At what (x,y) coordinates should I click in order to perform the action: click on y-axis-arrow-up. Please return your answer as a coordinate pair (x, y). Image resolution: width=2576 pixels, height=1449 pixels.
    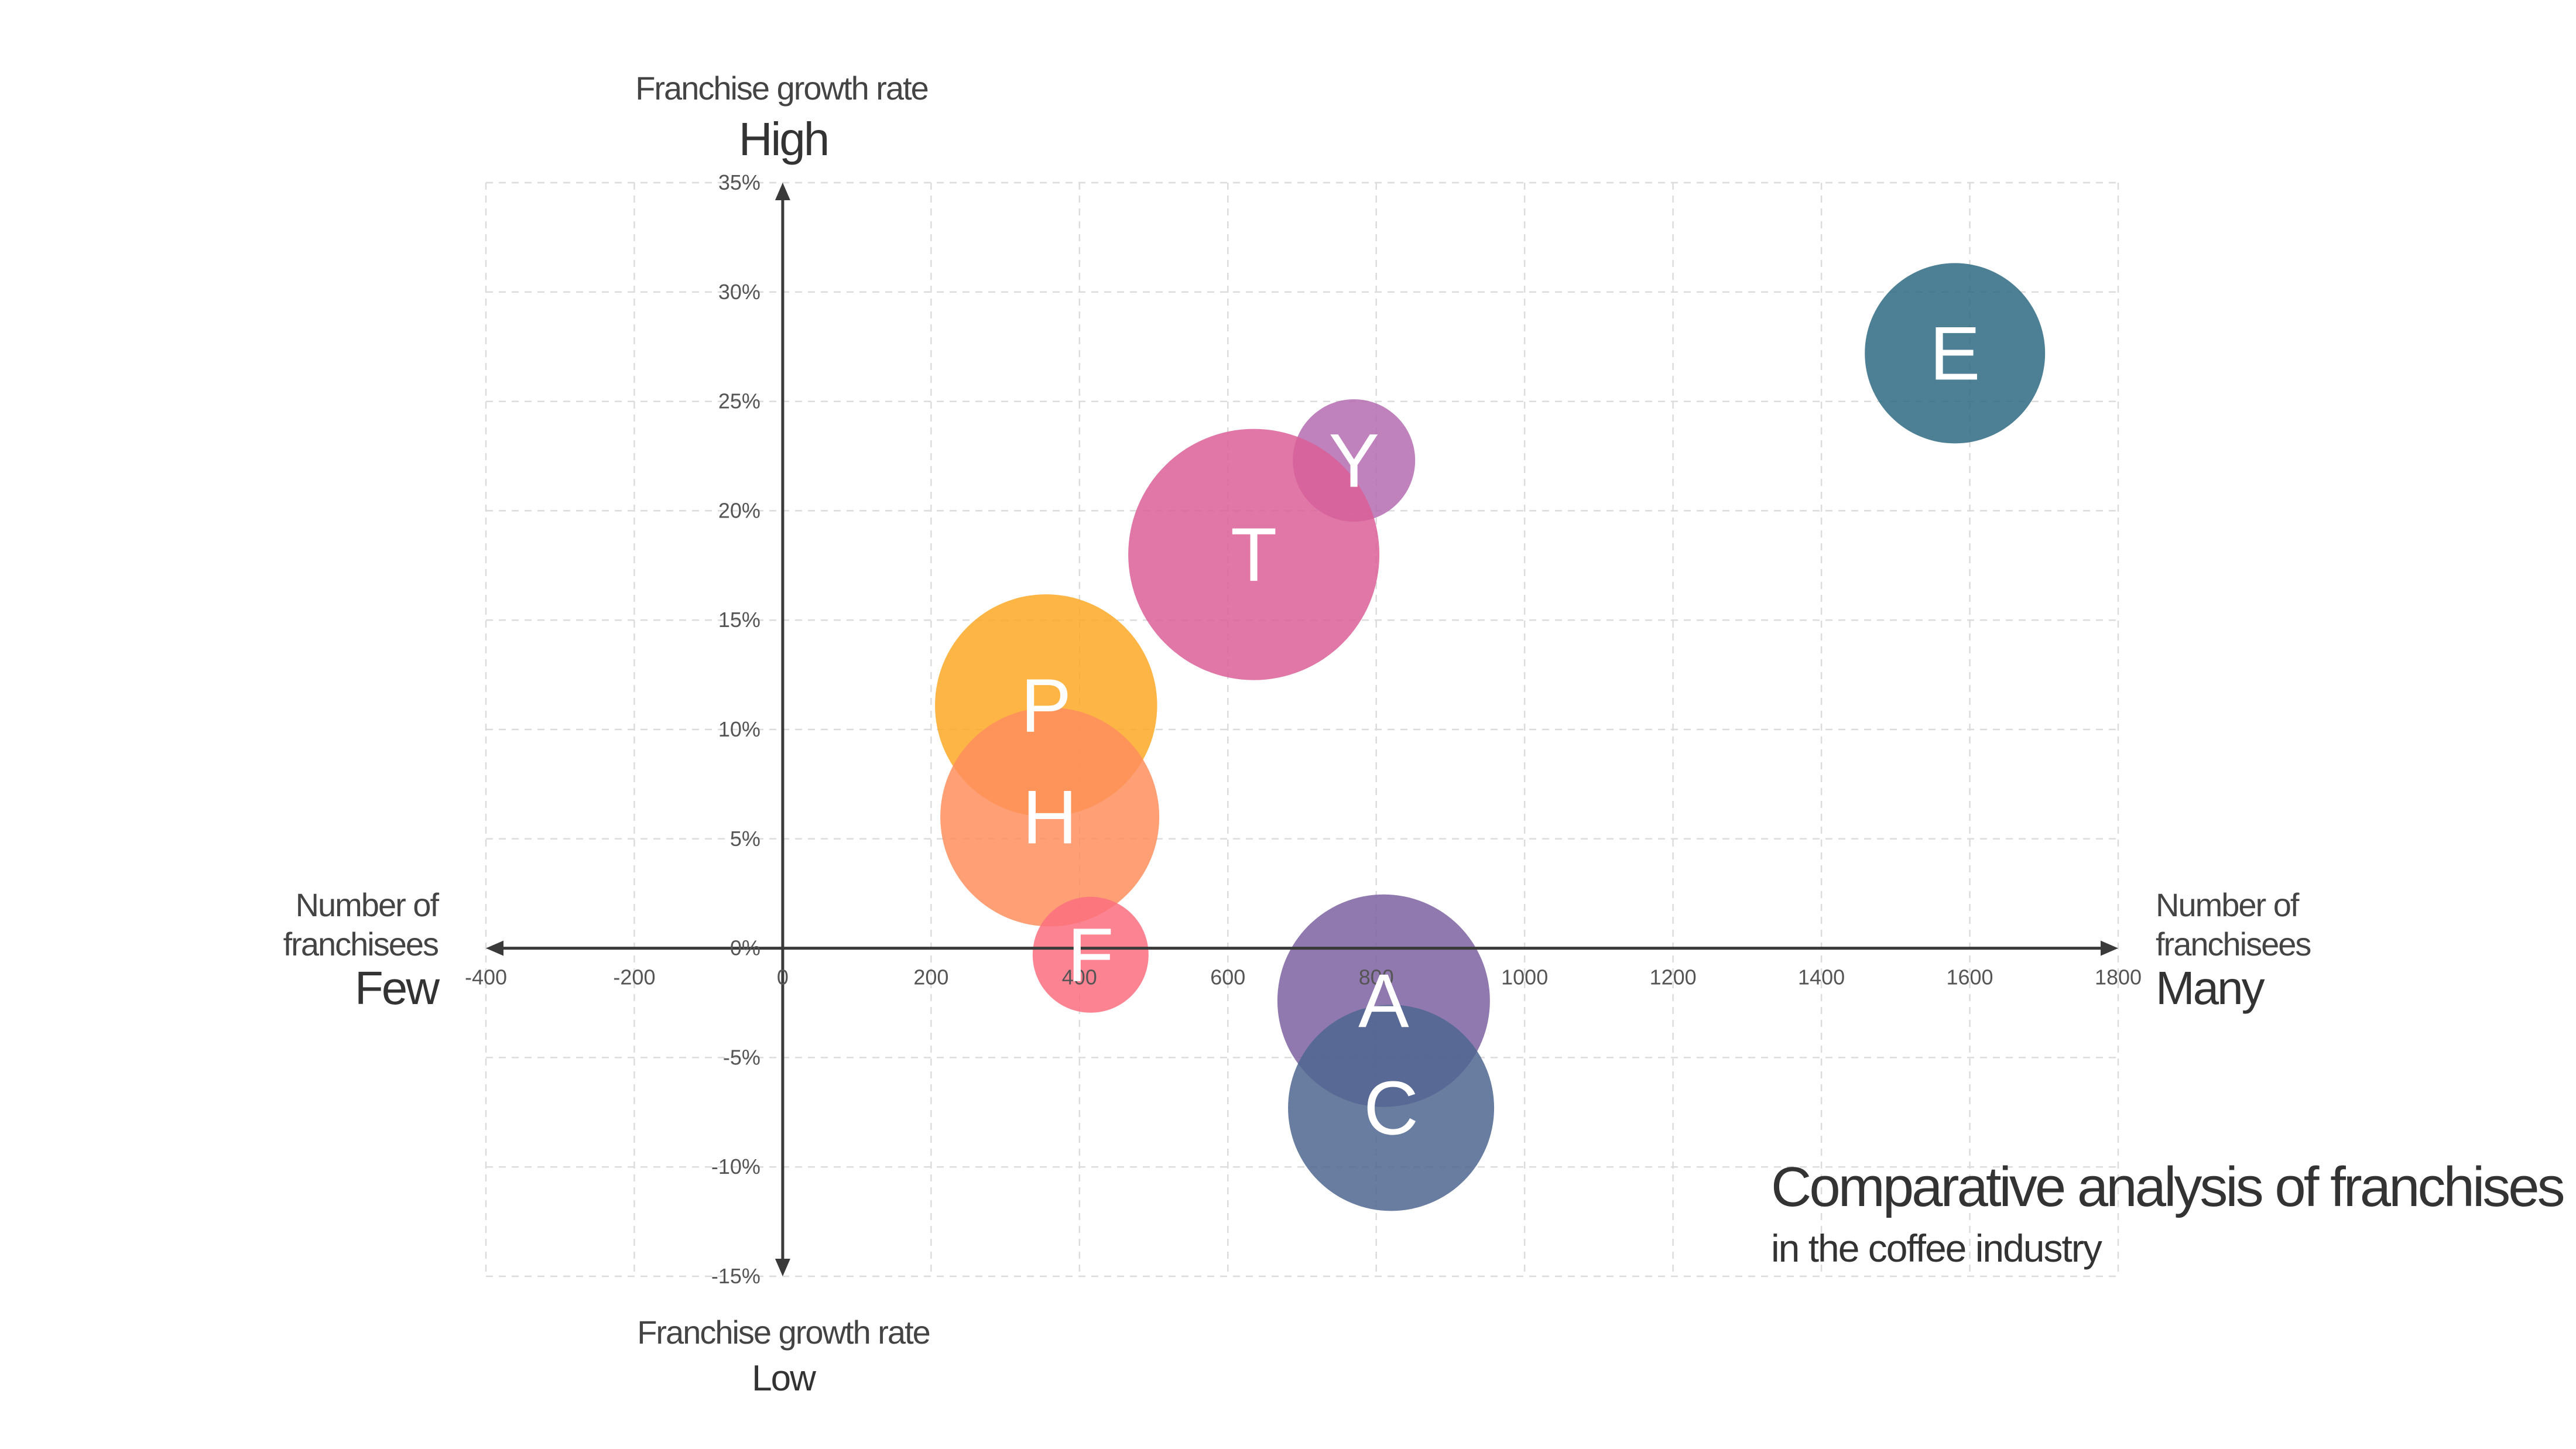
    Looking at the image, I should click on (782, 191).